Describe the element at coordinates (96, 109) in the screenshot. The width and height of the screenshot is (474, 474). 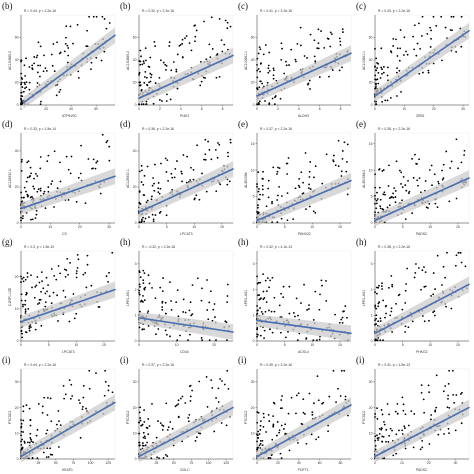
I see `x-tick-label: 60` at that location.